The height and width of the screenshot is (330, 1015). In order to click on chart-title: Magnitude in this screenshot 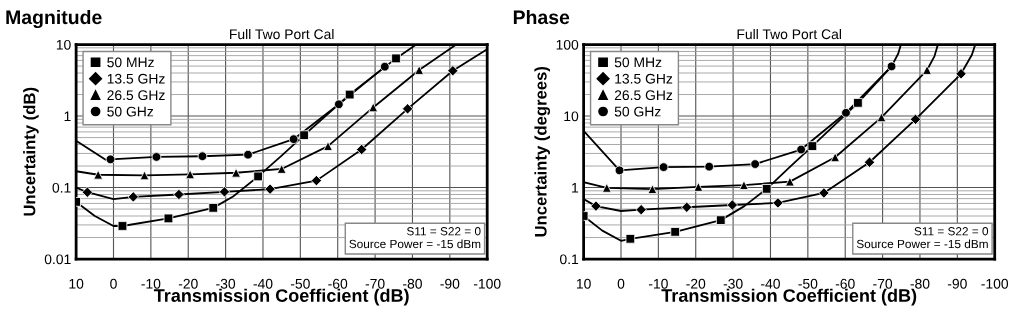, I will do `click(54, 19)`.